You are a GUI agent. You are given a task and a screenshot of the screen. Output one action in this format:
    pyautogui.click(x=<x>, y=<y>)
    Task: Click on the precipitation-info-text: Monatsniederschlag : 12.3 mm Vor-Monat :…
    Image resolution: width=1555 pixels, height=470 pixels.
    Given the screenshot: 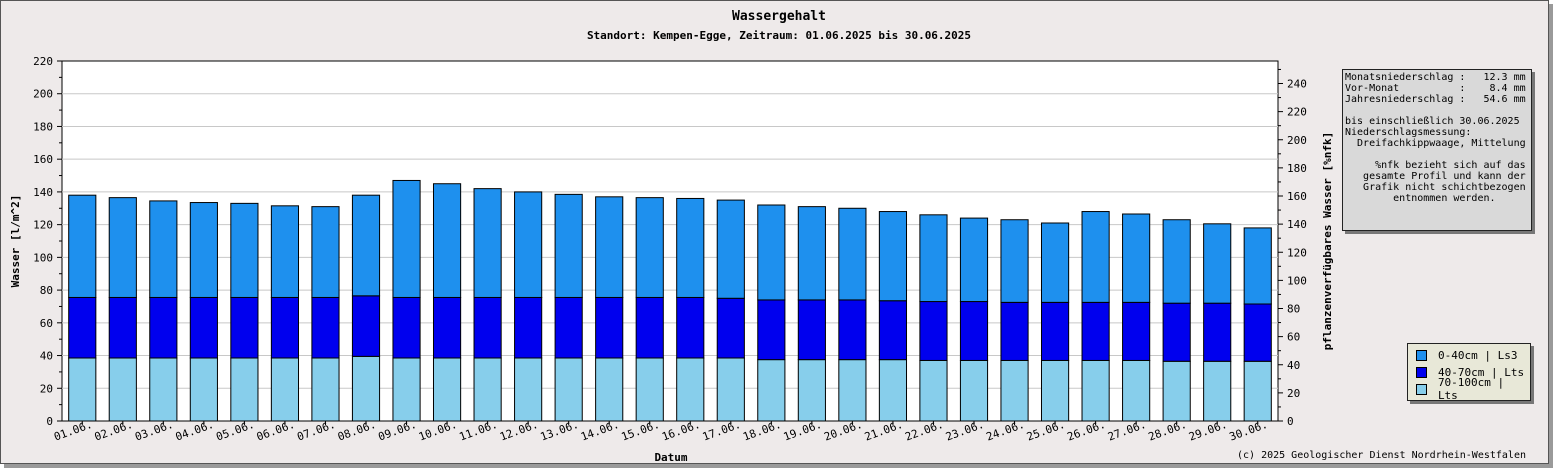 What is the action you would take?
    pyautogui.click(x=1435, y=138)
    